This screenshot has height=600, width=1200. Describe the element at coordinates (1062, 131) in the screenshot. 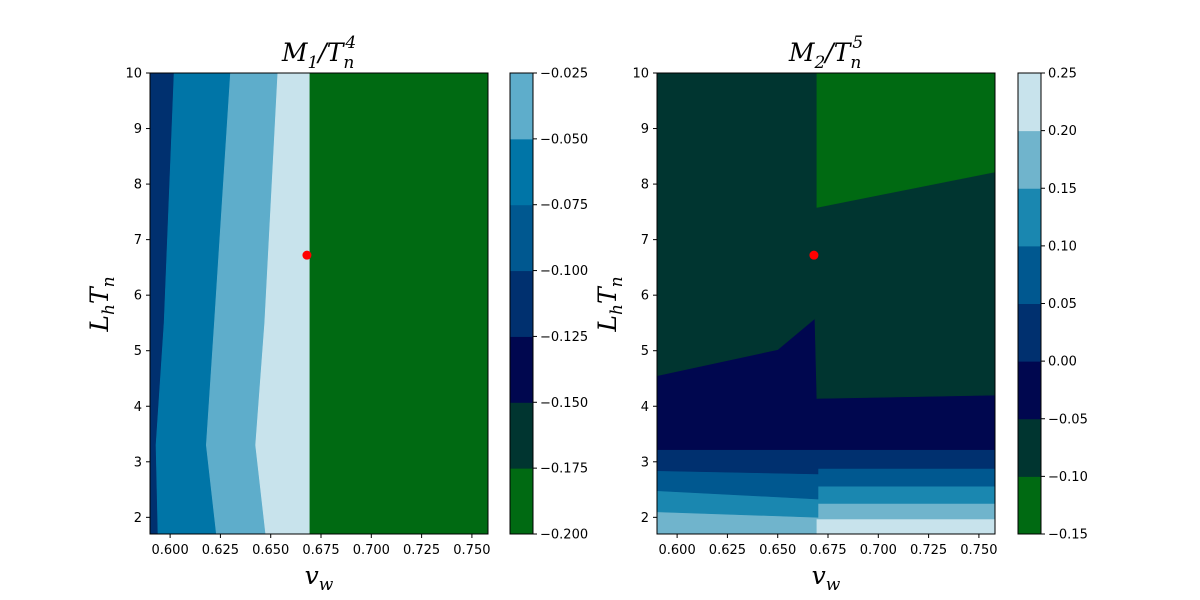

I see `colorbar-tick-label: 0.20` at that location.